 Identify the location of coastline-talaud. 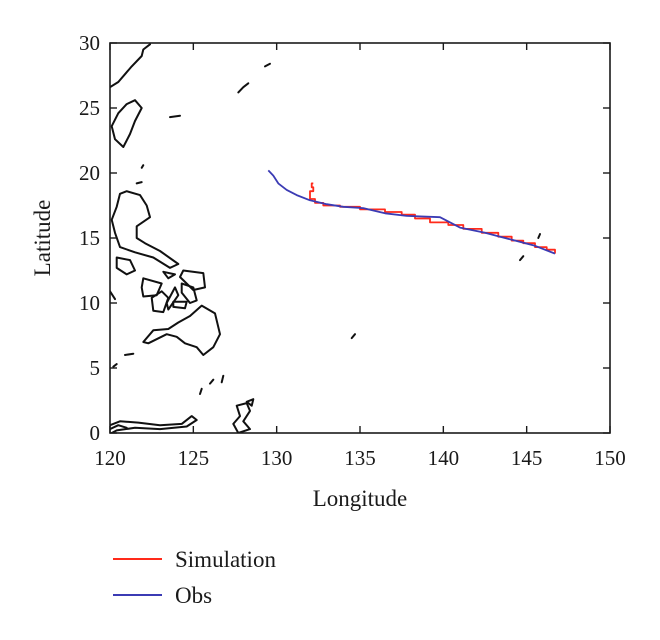
(222, 379).